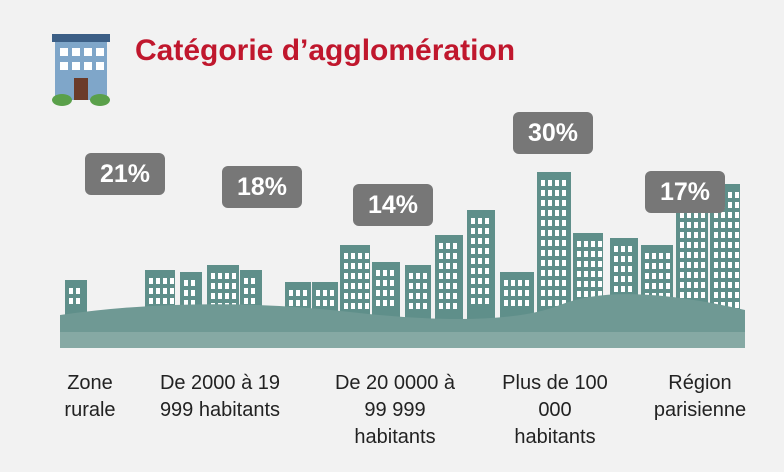 The image size is (784, 472). What do you see at coordinates (395, 410) in the screenshot?
I see `category-label: De 20 0000 à 99 999 habitants` at bounding box center [395, 410].